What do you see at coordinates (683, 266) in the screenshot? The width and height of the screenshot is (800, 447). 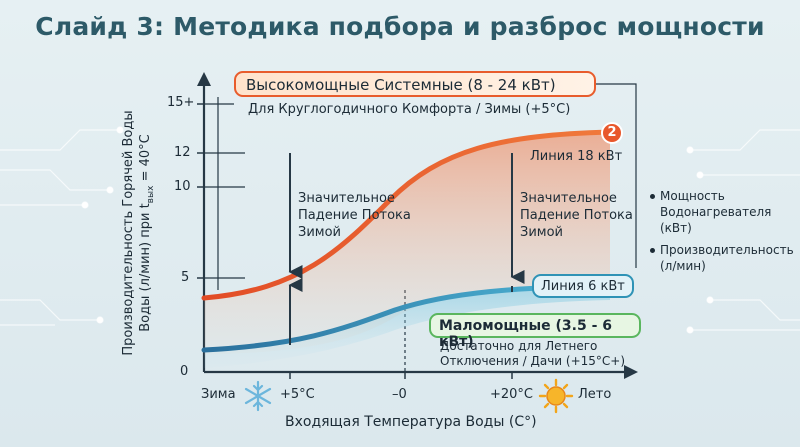 I see `legend-text: (л/мин)` at bounding box center [683, 266].